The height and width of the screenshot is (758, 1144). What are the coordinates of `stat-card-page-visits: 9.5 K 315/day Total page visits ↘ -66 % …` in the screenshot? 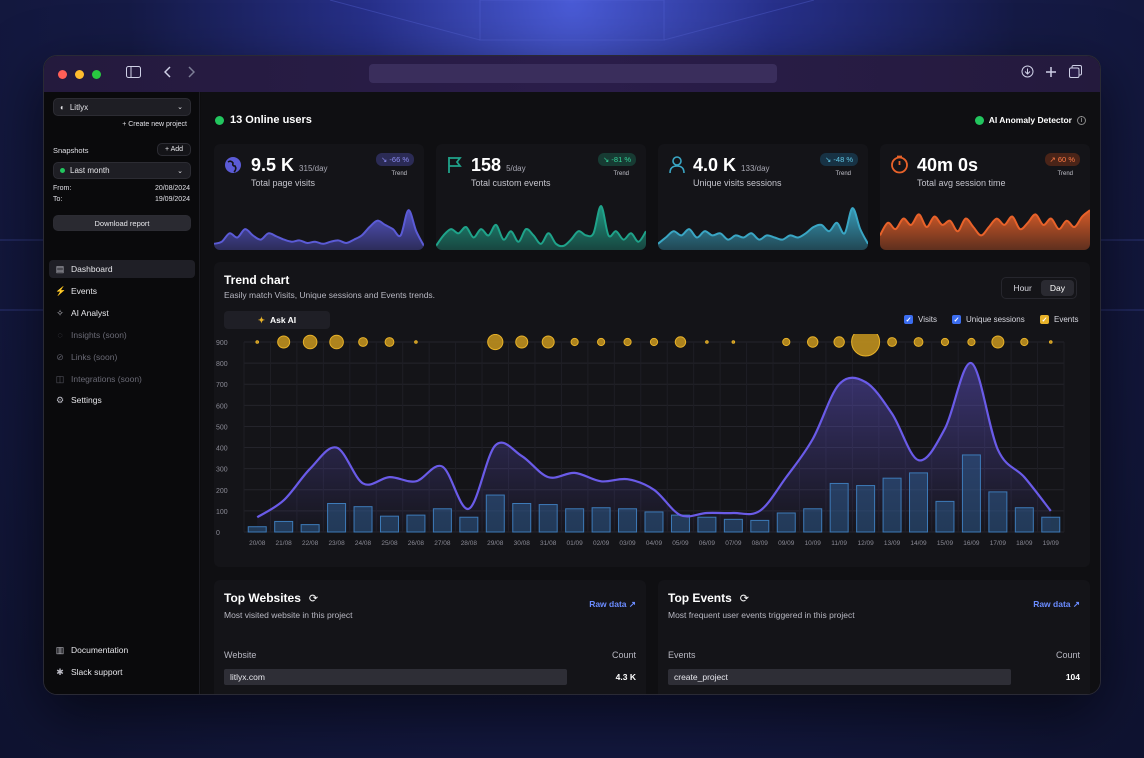 It's located at (319, 197).